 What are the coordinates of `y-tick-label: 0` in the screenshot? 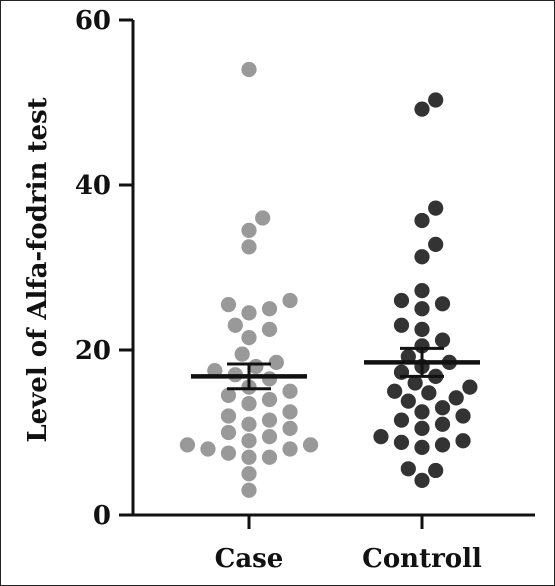 It's located at (102, 516).